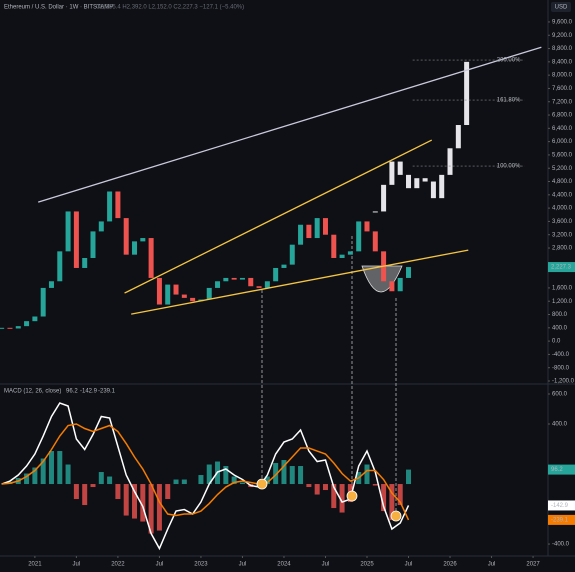 This screenshot has width=575, height=572. I want to click on y-tick-label: 8,000.0, so click(562, 76).